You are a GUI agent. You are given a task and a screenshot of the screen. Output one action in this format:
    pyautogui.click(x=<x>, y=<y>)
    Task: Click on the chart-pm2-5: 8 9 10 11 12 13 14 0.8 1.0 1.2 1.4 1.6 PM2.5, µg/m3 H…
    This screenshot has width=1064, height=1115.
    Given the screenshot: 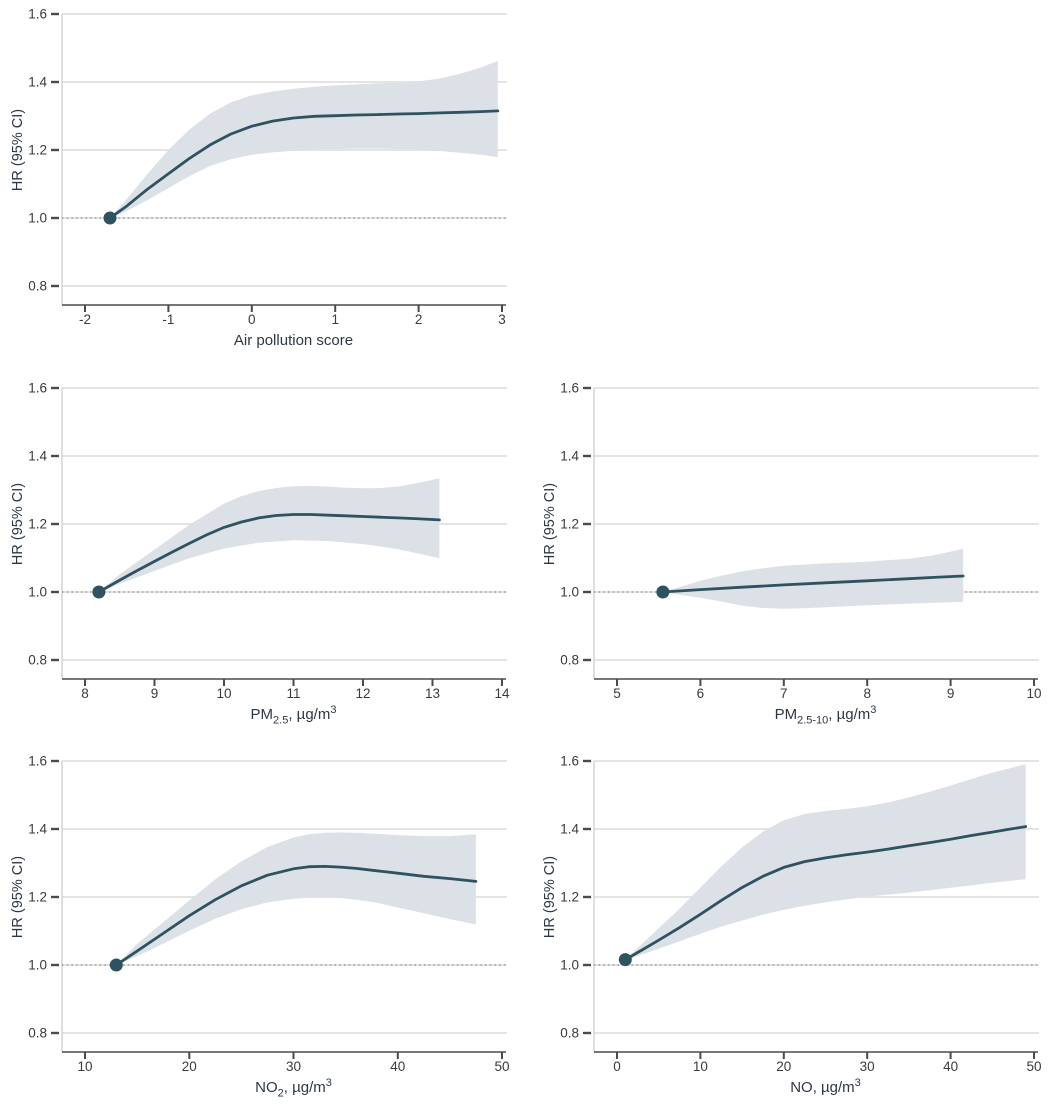 What is the action you would take?
    pyautogui.click(x=260, y=554)
    